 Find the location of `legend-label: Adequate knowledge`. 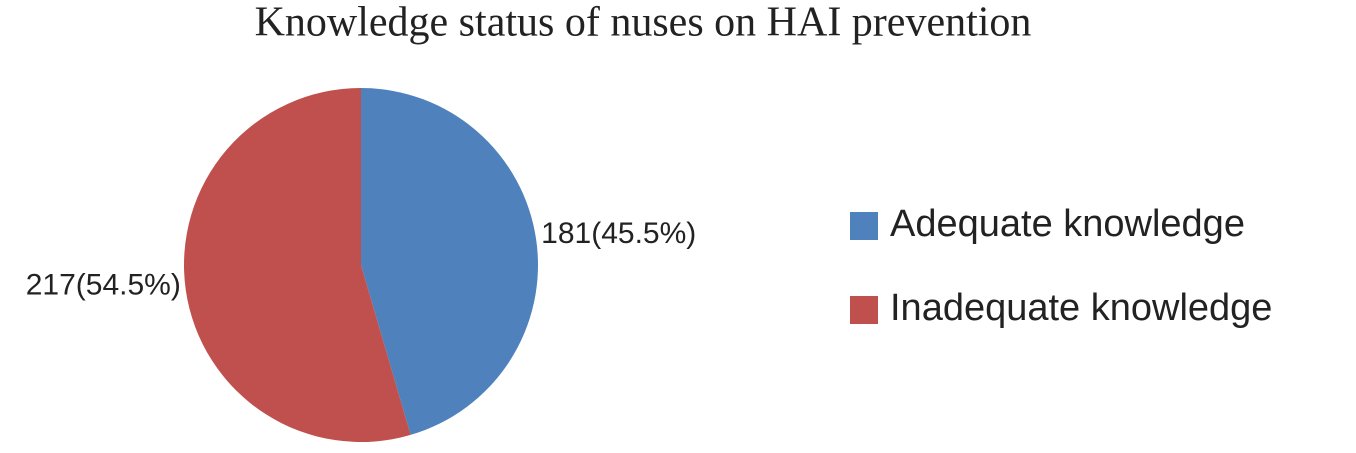

legend-label: Adequate knowledge is located at coordinates (1067, 224).